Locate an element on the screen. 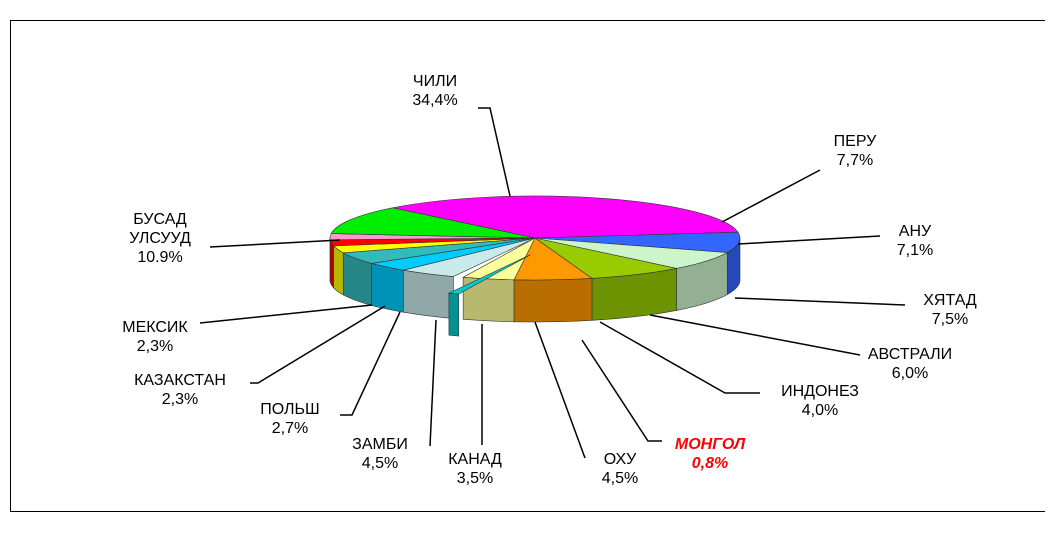  slice-label: ПОЛЬШ 2,7% is located at coordinates (290, 419).